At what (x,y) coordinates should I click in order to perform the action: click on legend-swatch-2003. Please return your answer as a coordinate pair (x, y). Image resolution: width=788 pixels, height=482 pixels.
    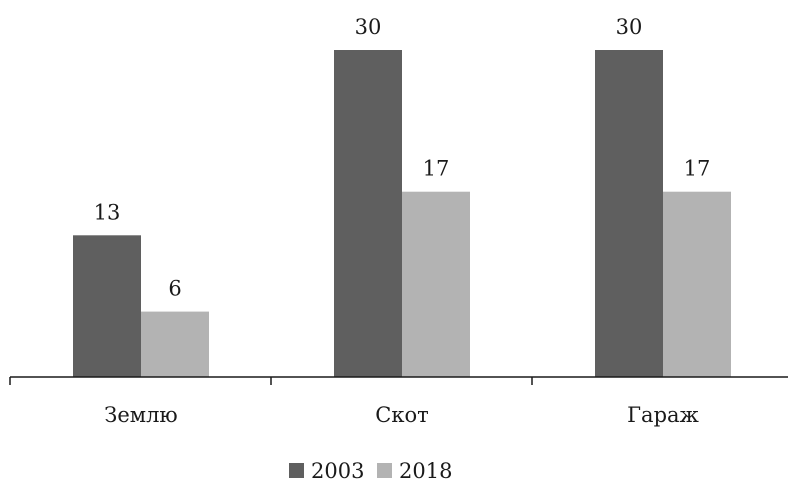
    Looking at the image, I should click on (296, 470).